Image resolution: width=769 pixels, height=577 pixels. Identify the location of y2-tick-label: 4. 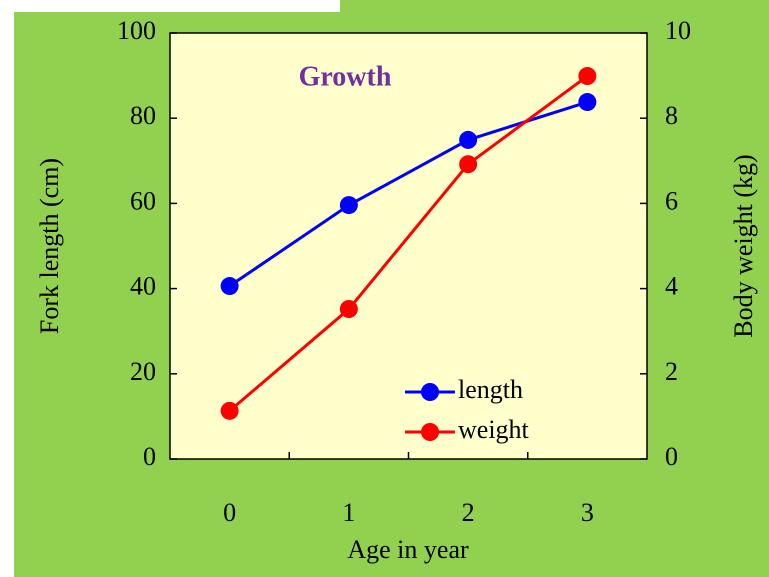
(671, 286).